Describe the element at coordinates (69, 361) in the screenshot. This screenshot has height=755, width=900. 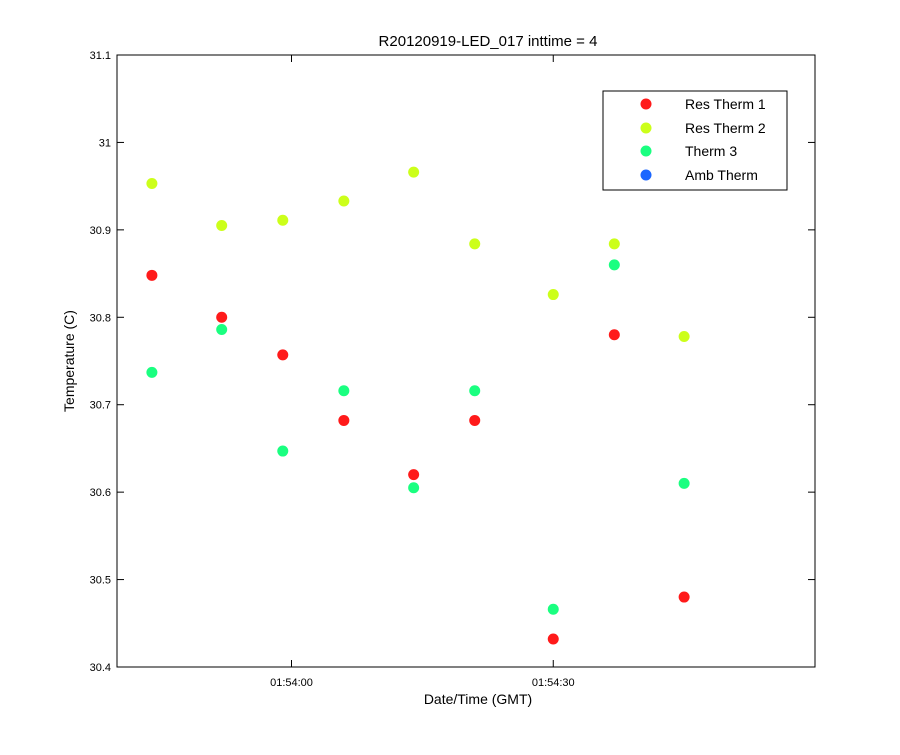
I see `y-axis-label: Temperature (C)` at that location.